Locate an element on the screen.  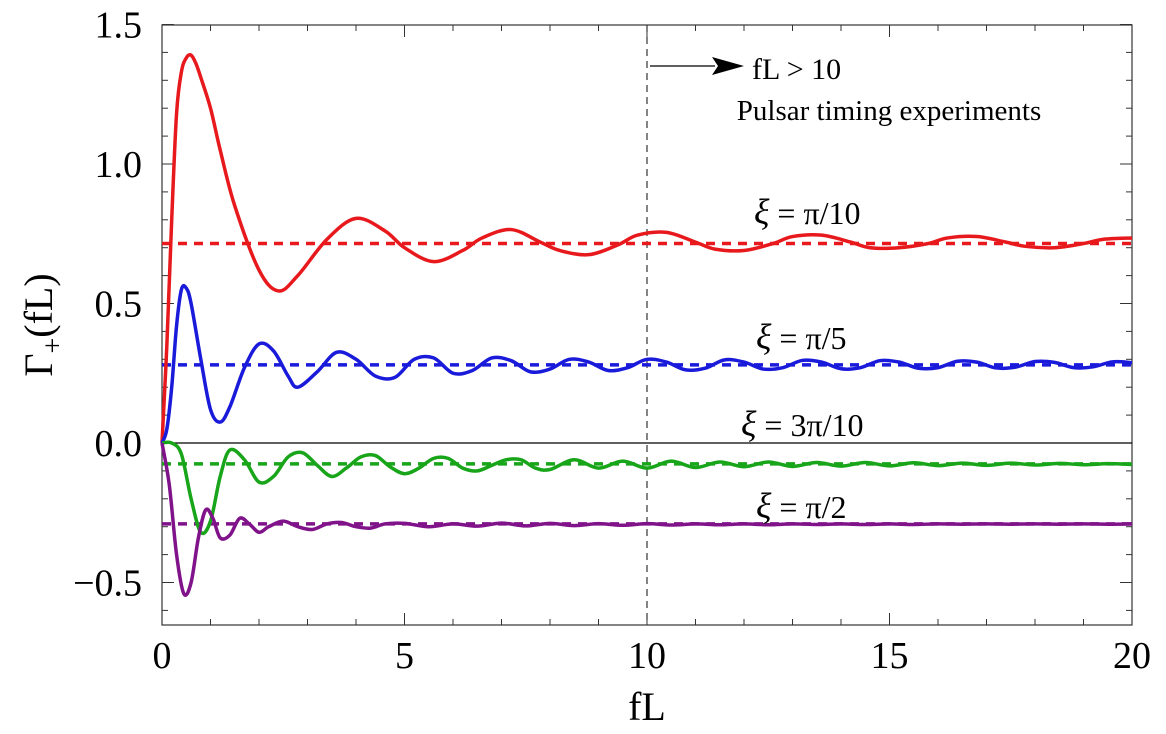
y-tick-label: −0.5 is located at coordinates (107, 584).